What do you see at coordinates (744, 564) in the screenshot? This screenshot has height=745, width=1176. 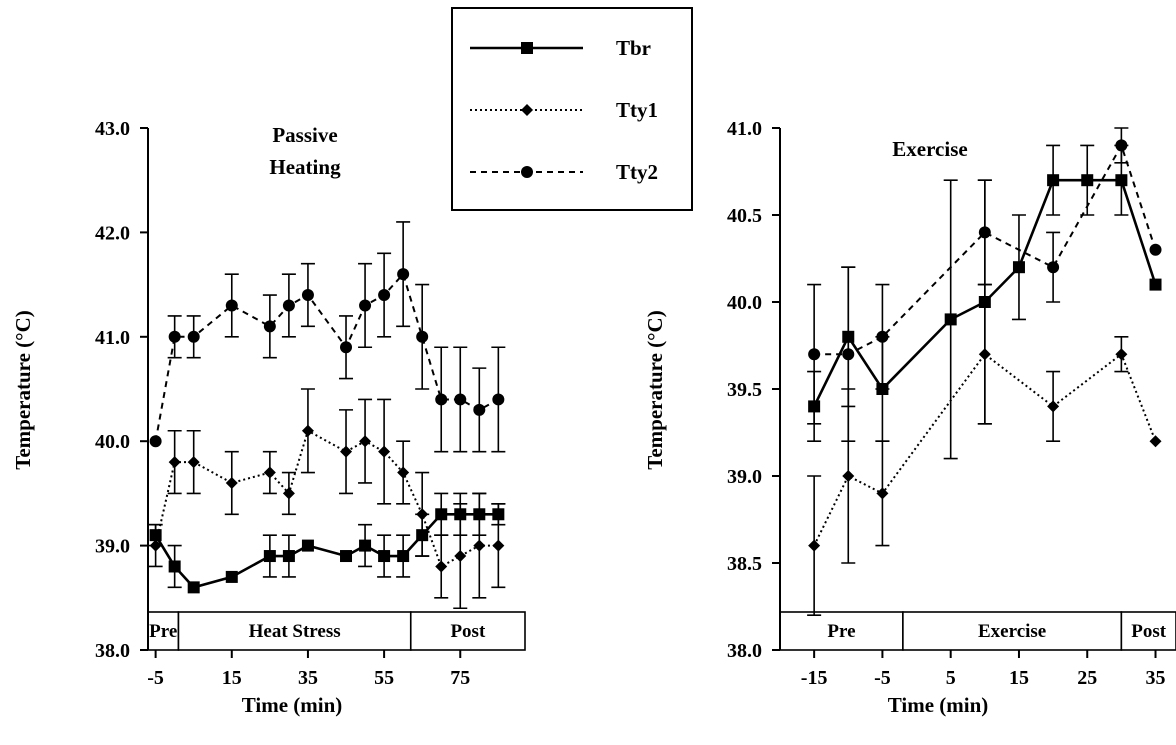 I see `y-tick-label: 38.5` at bounding box center [744, 564].